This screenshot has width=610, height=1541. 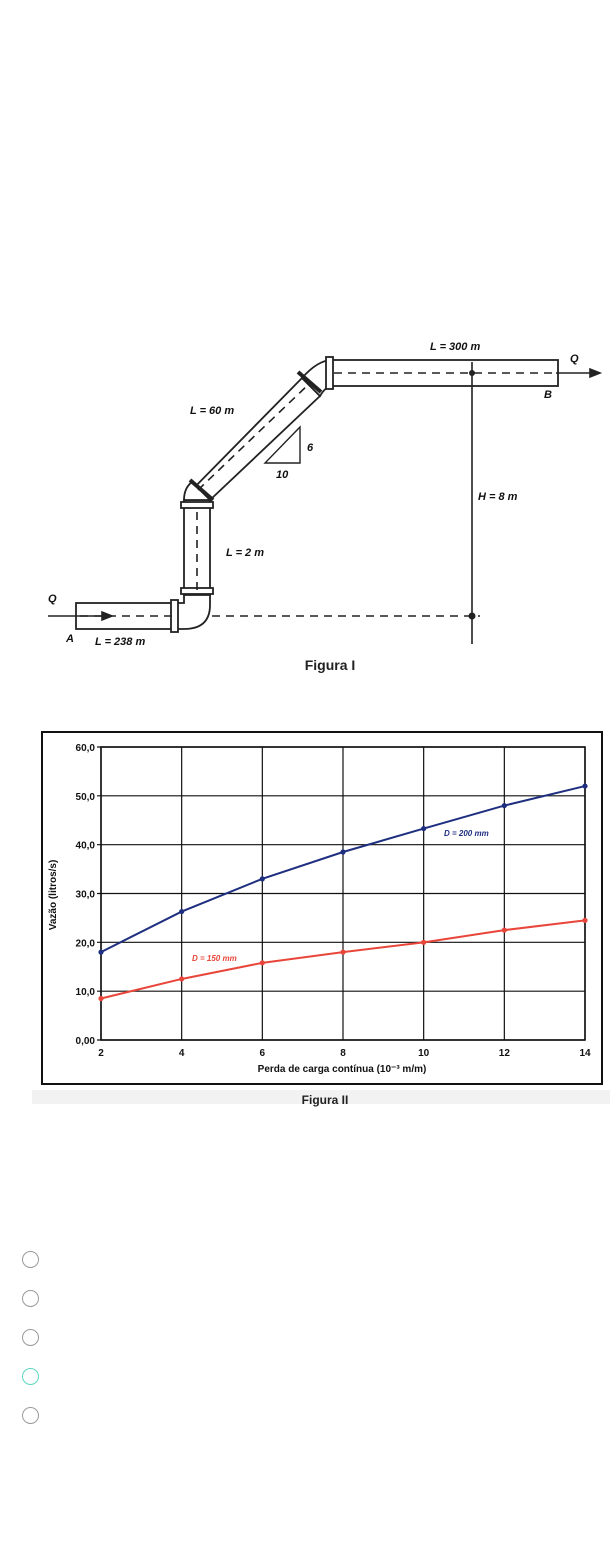 I want to click on x-tick-label: 14, so click(x=585, y=1053).